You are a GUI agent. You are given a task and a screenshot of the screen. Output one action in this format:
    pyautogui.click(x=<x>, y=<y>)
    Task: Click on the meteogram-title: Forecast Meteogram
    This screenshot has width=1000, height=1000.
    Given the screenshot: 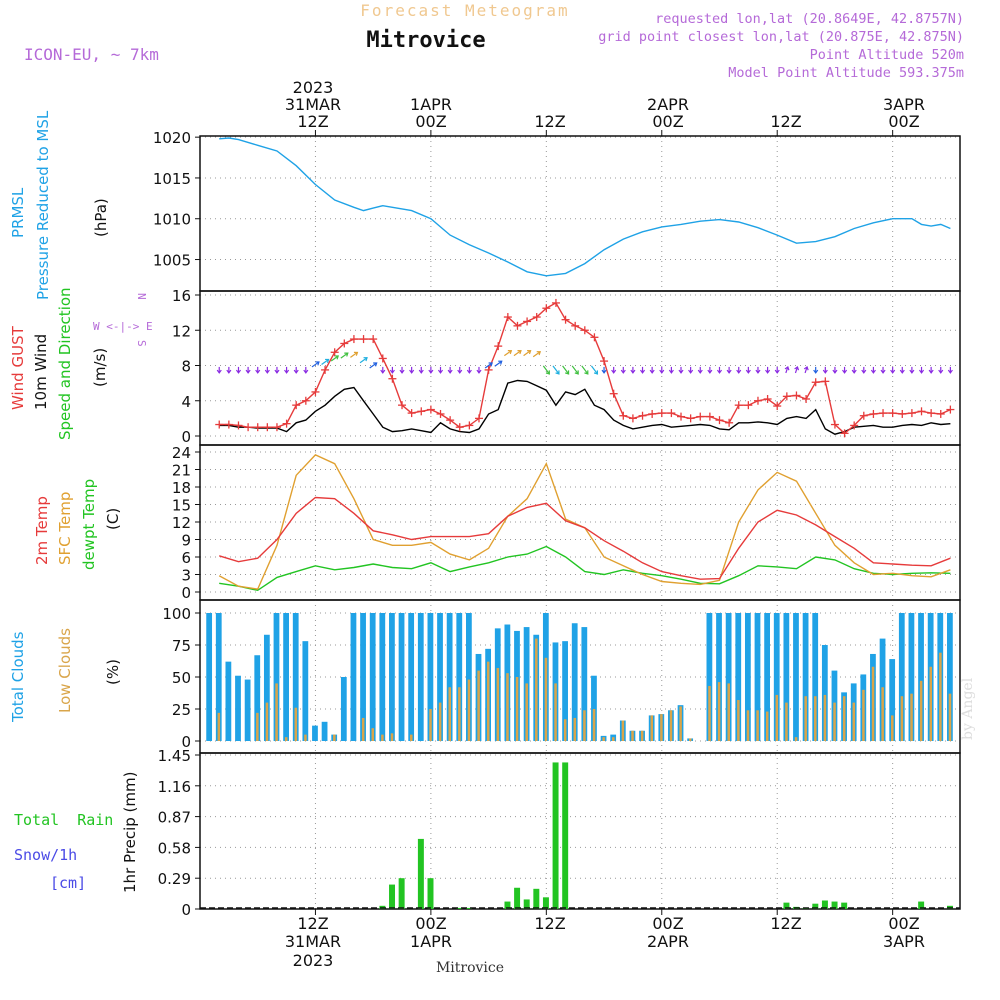 What is the action you would take?
    pyautogui.click(x=464, y=10)
    